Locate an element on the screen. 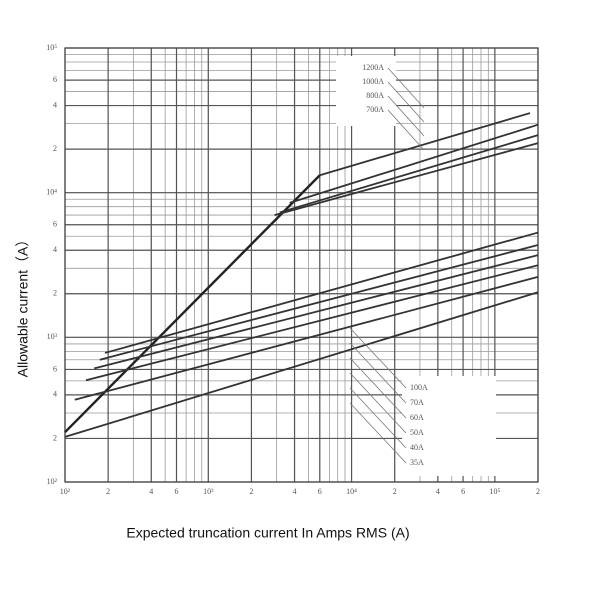 The width and height of the screenshot is (600, 600). legend: 1200A 1000A 800A 700A 100A 70A 60A 50A 40A 35A is located at coordinates (388, 265).